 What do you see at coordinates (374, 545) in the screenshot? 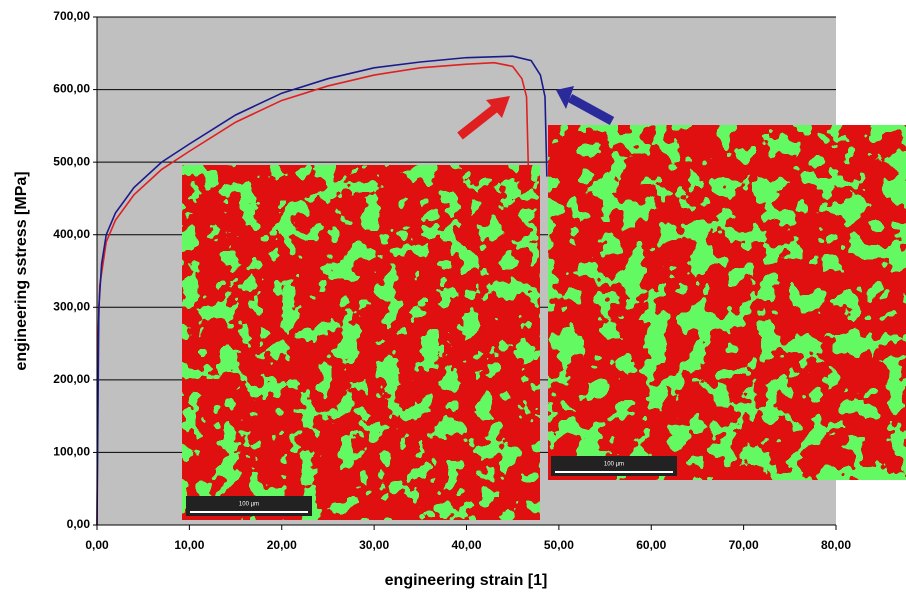
I see `x-tick-label: 30,00` at bounding box center [374, 545].